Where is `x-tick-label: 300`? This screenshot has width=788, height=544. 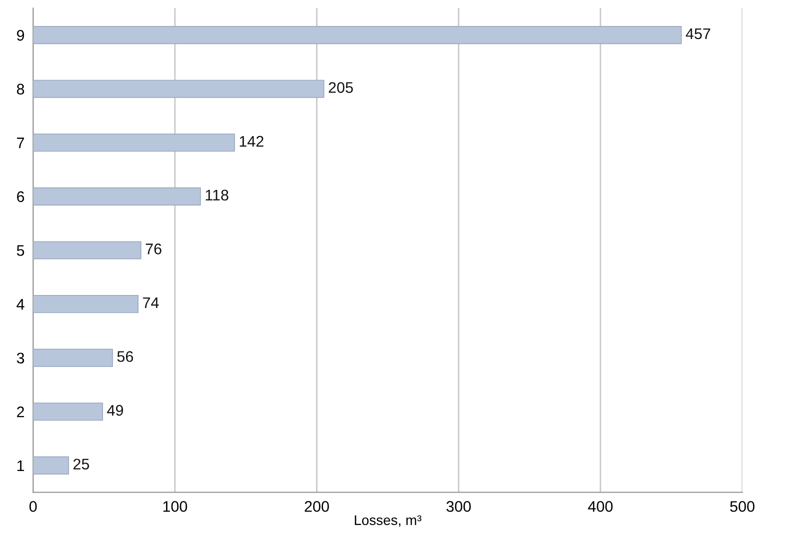
x-tick-label: 300 is located at coordinates (458, 506).